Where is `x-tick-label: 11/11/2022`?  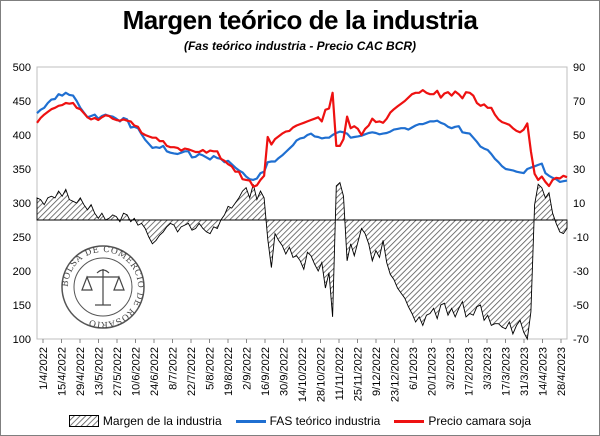
x-tick-label: 11/11/2022 is located at coordinates (340, 373).